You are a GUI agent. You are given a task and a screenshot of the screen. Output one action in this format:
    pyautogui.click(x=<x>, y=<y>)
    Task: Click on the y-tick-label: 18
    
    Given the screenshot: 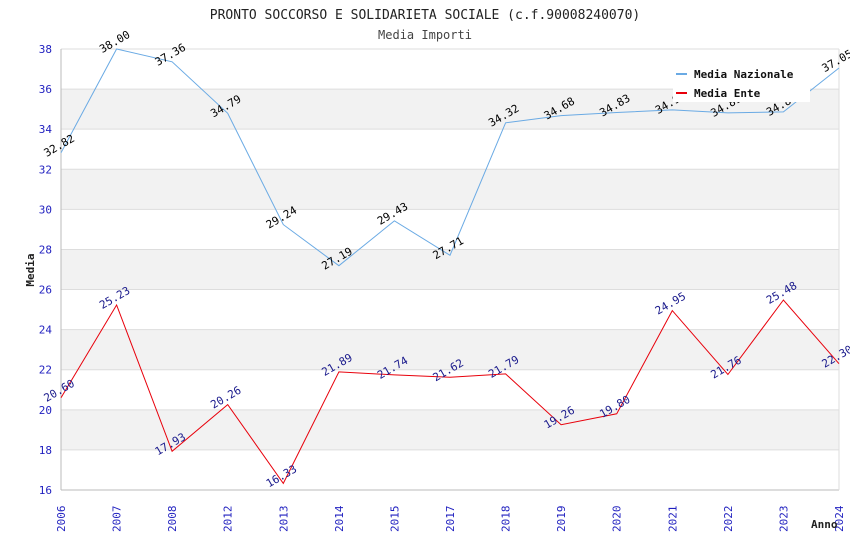 What is the action you would take?
    pyautogui.click(x=45, y=450)
    